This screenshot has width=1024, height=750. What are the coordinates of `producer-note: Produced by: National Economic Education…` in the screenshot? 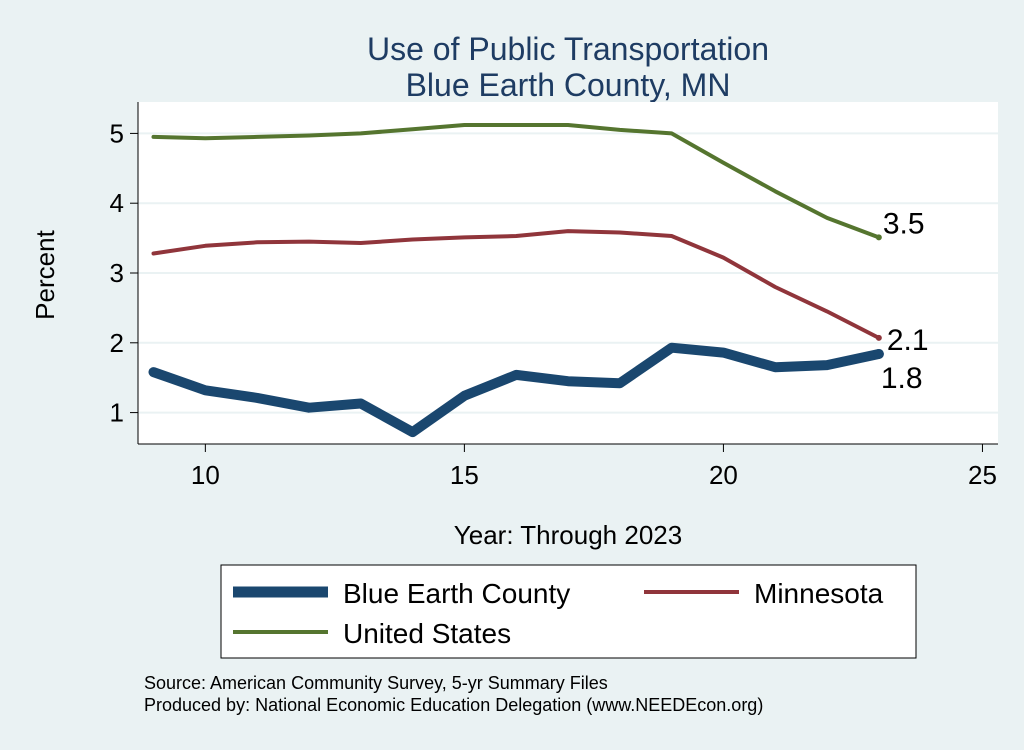 It's located at (453, 705).